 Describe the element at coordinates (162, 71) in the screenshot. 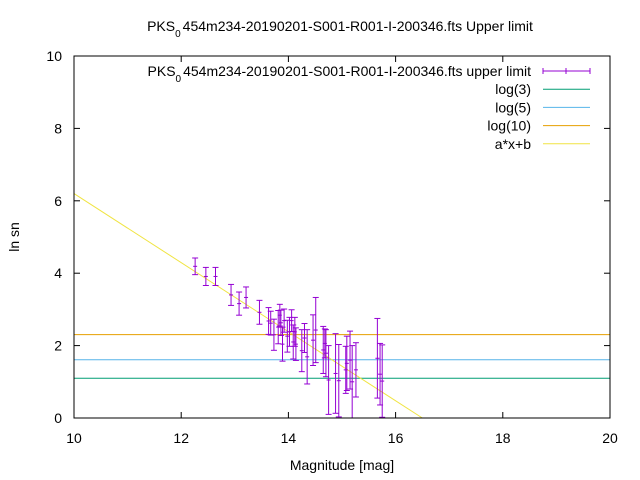

I see `legend-label-prefix: PKS` at that location.